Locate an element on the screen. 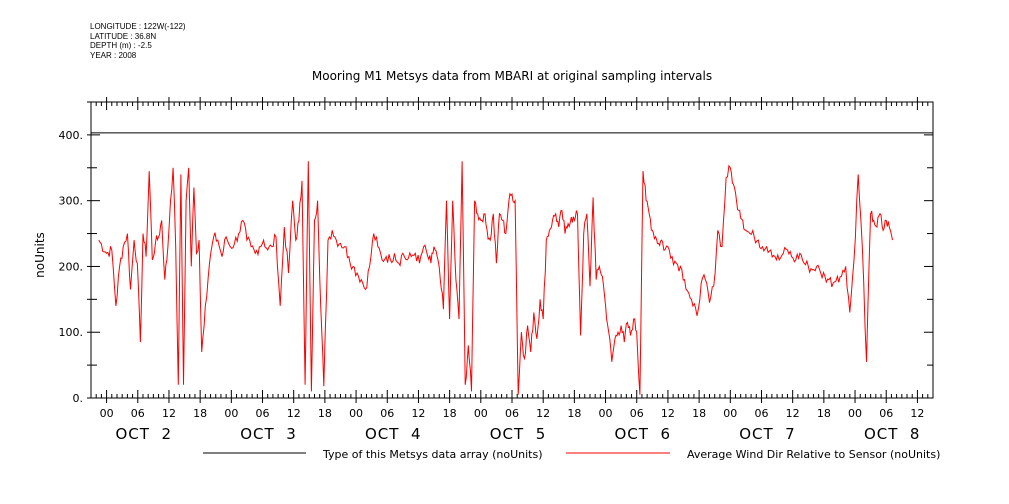 The image size is (1009, 504). year-text: YEAR : 2008 is located at coordinates (113, 55).